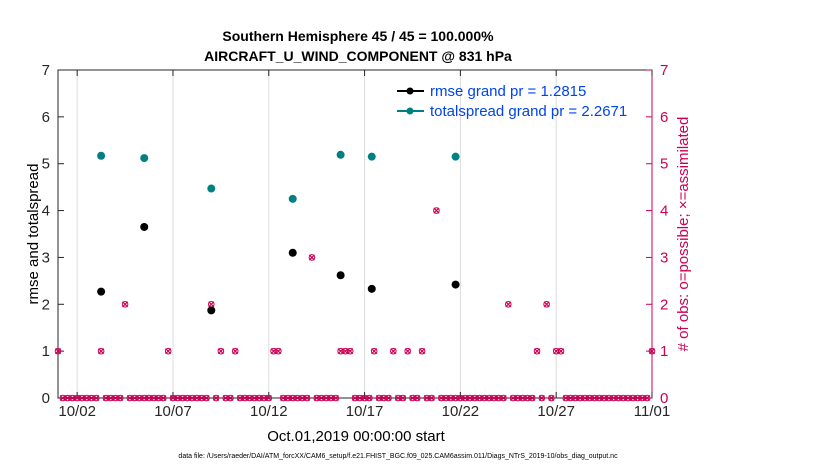  I want to click on y-tick-label: 3, so click(46, 257).